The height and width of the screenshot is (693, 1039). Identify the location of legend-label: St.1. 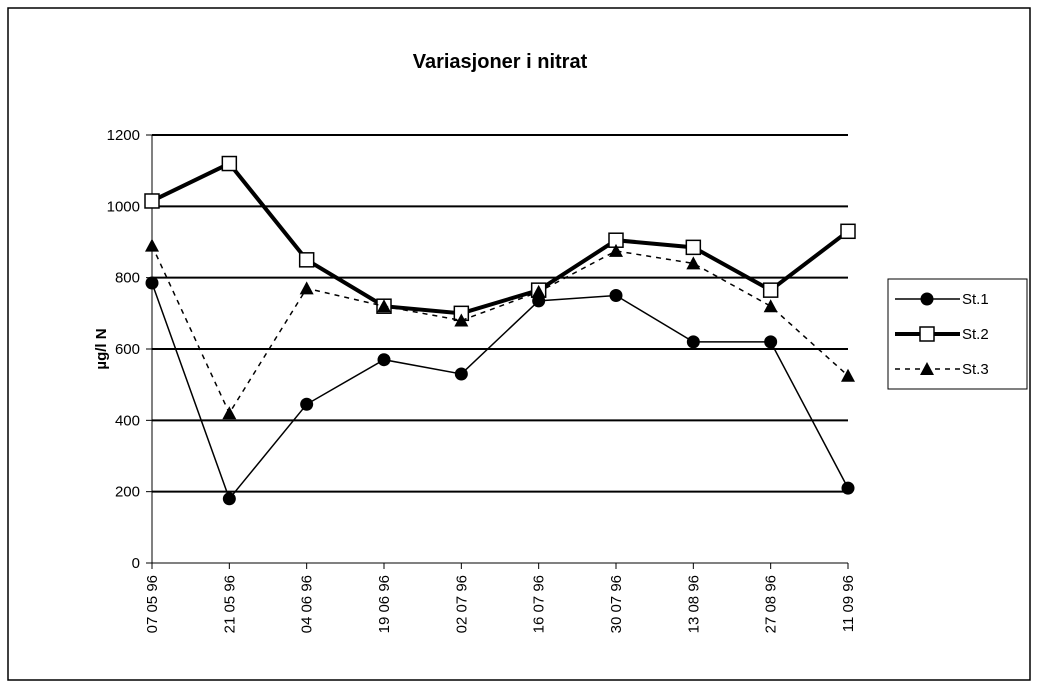
(975, 299).